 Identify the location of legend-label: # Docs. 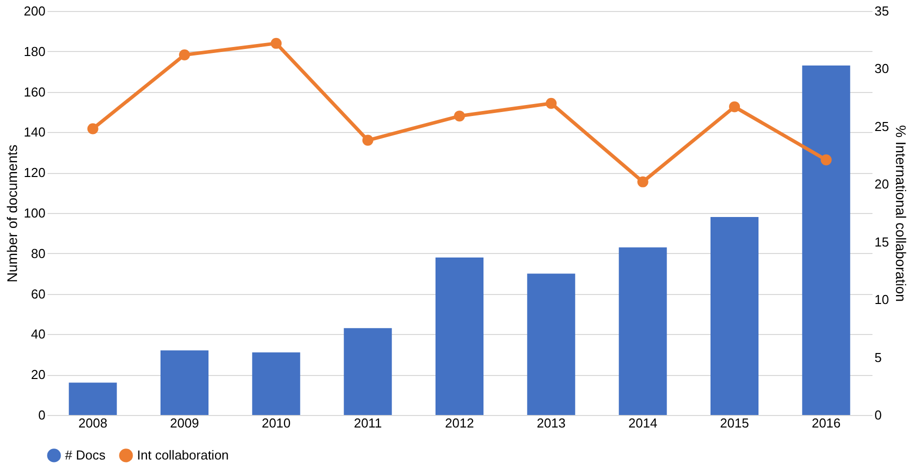
(85, 454).